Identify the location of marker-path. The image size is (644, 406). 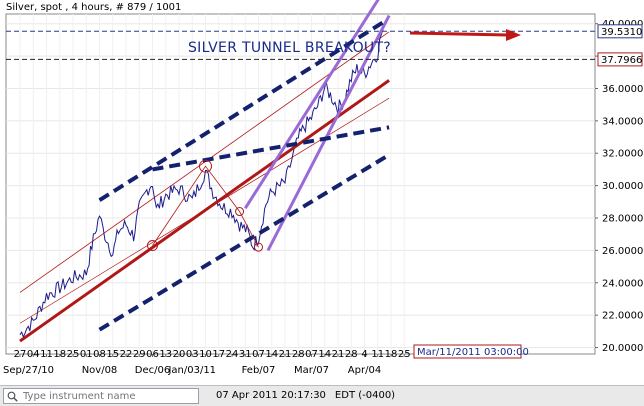
(205, 206).